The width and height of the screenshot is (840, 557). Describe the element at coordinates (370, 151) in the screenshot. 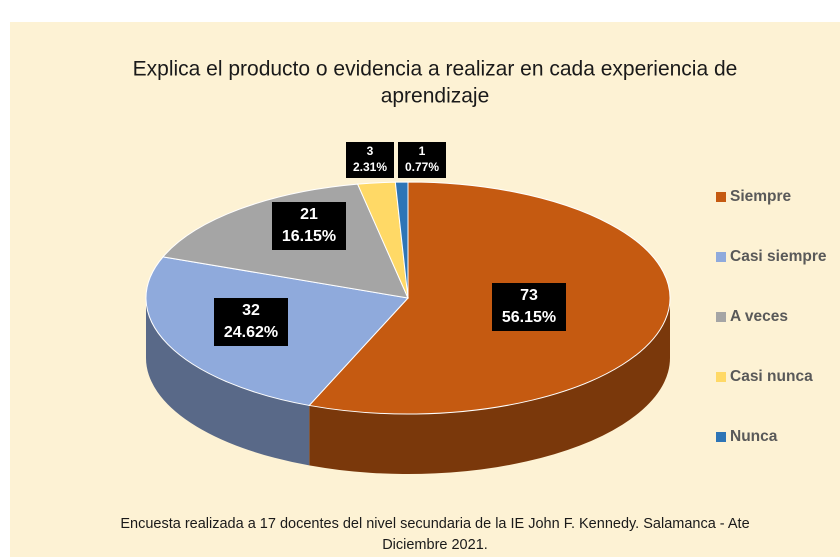

I see `data-label: 3` at that location.